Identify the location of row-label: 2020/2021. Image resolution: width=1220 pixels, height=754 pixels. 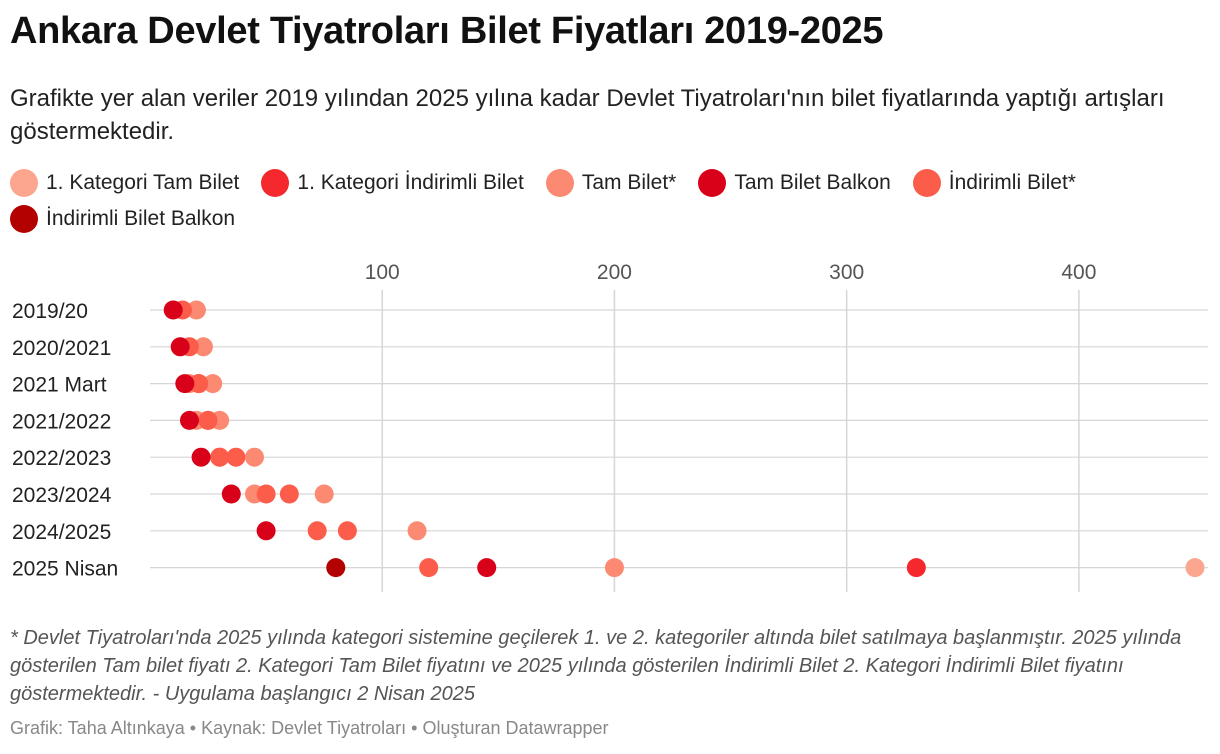
(61, 348).